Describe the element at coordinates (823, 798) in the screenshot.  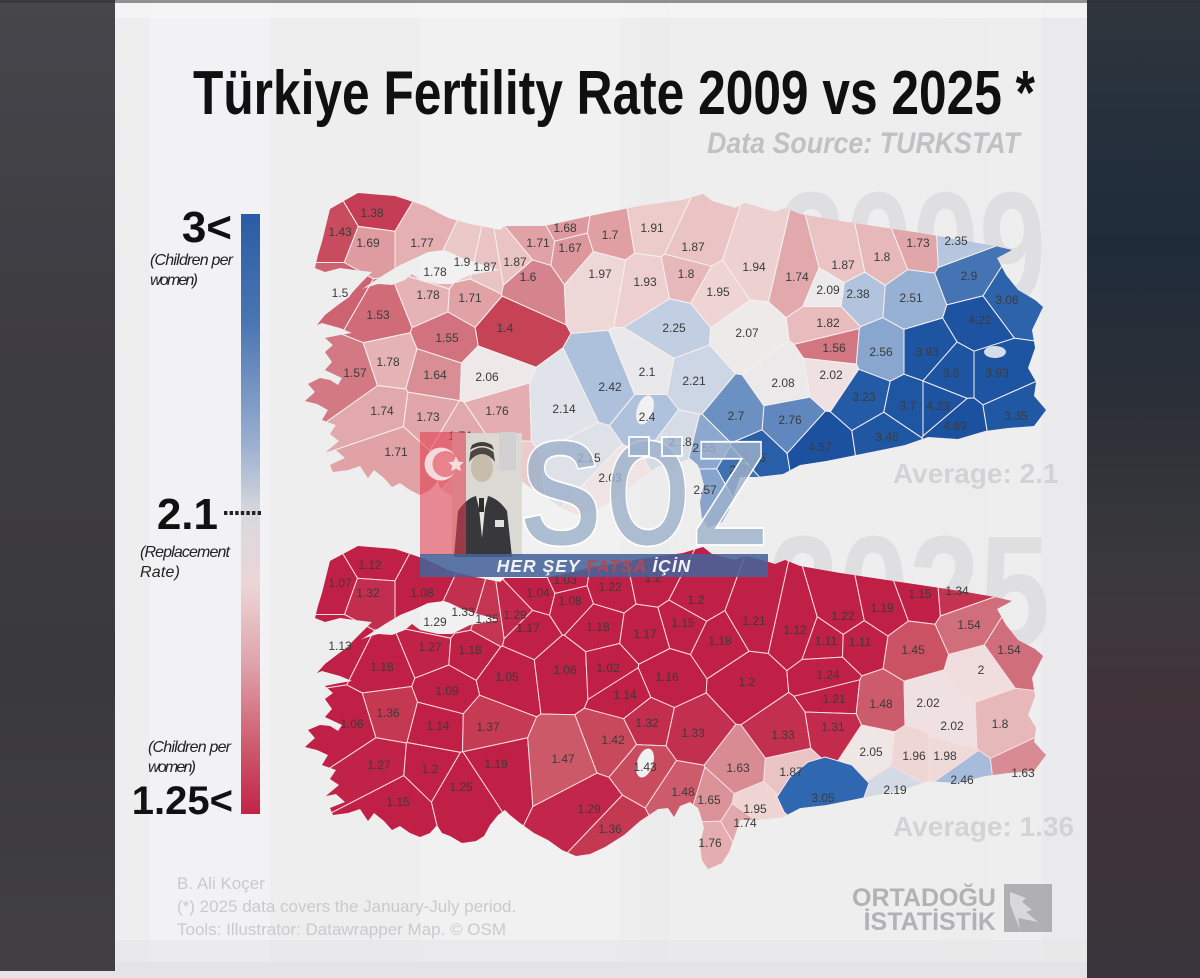
I see `svg-text: 3.05` at that location.